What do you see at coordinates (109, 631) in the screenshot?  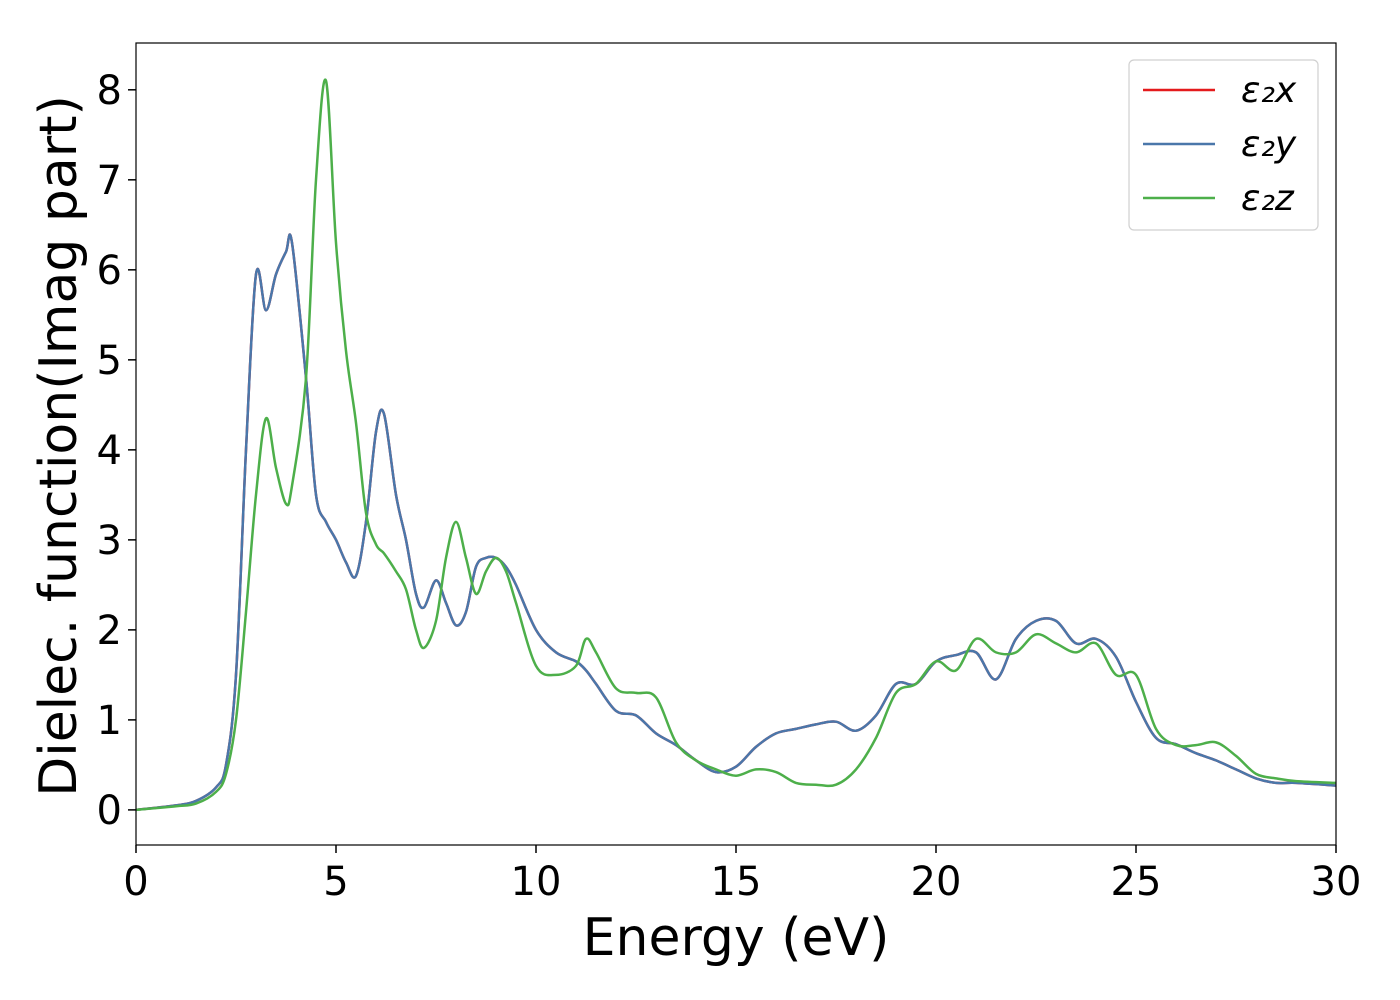 I see `y-tick-label: 2` at bounding box center [109, 631].